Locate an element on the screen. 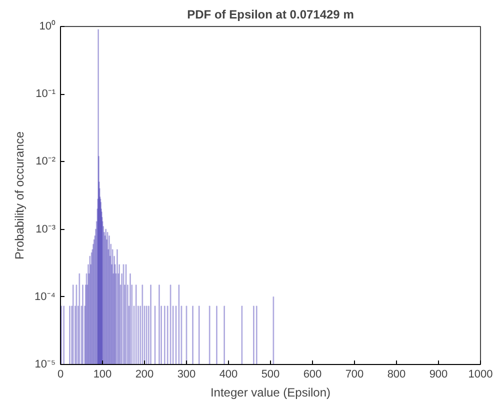  x-tick-label: 700 is located at coordinates (354, 374).